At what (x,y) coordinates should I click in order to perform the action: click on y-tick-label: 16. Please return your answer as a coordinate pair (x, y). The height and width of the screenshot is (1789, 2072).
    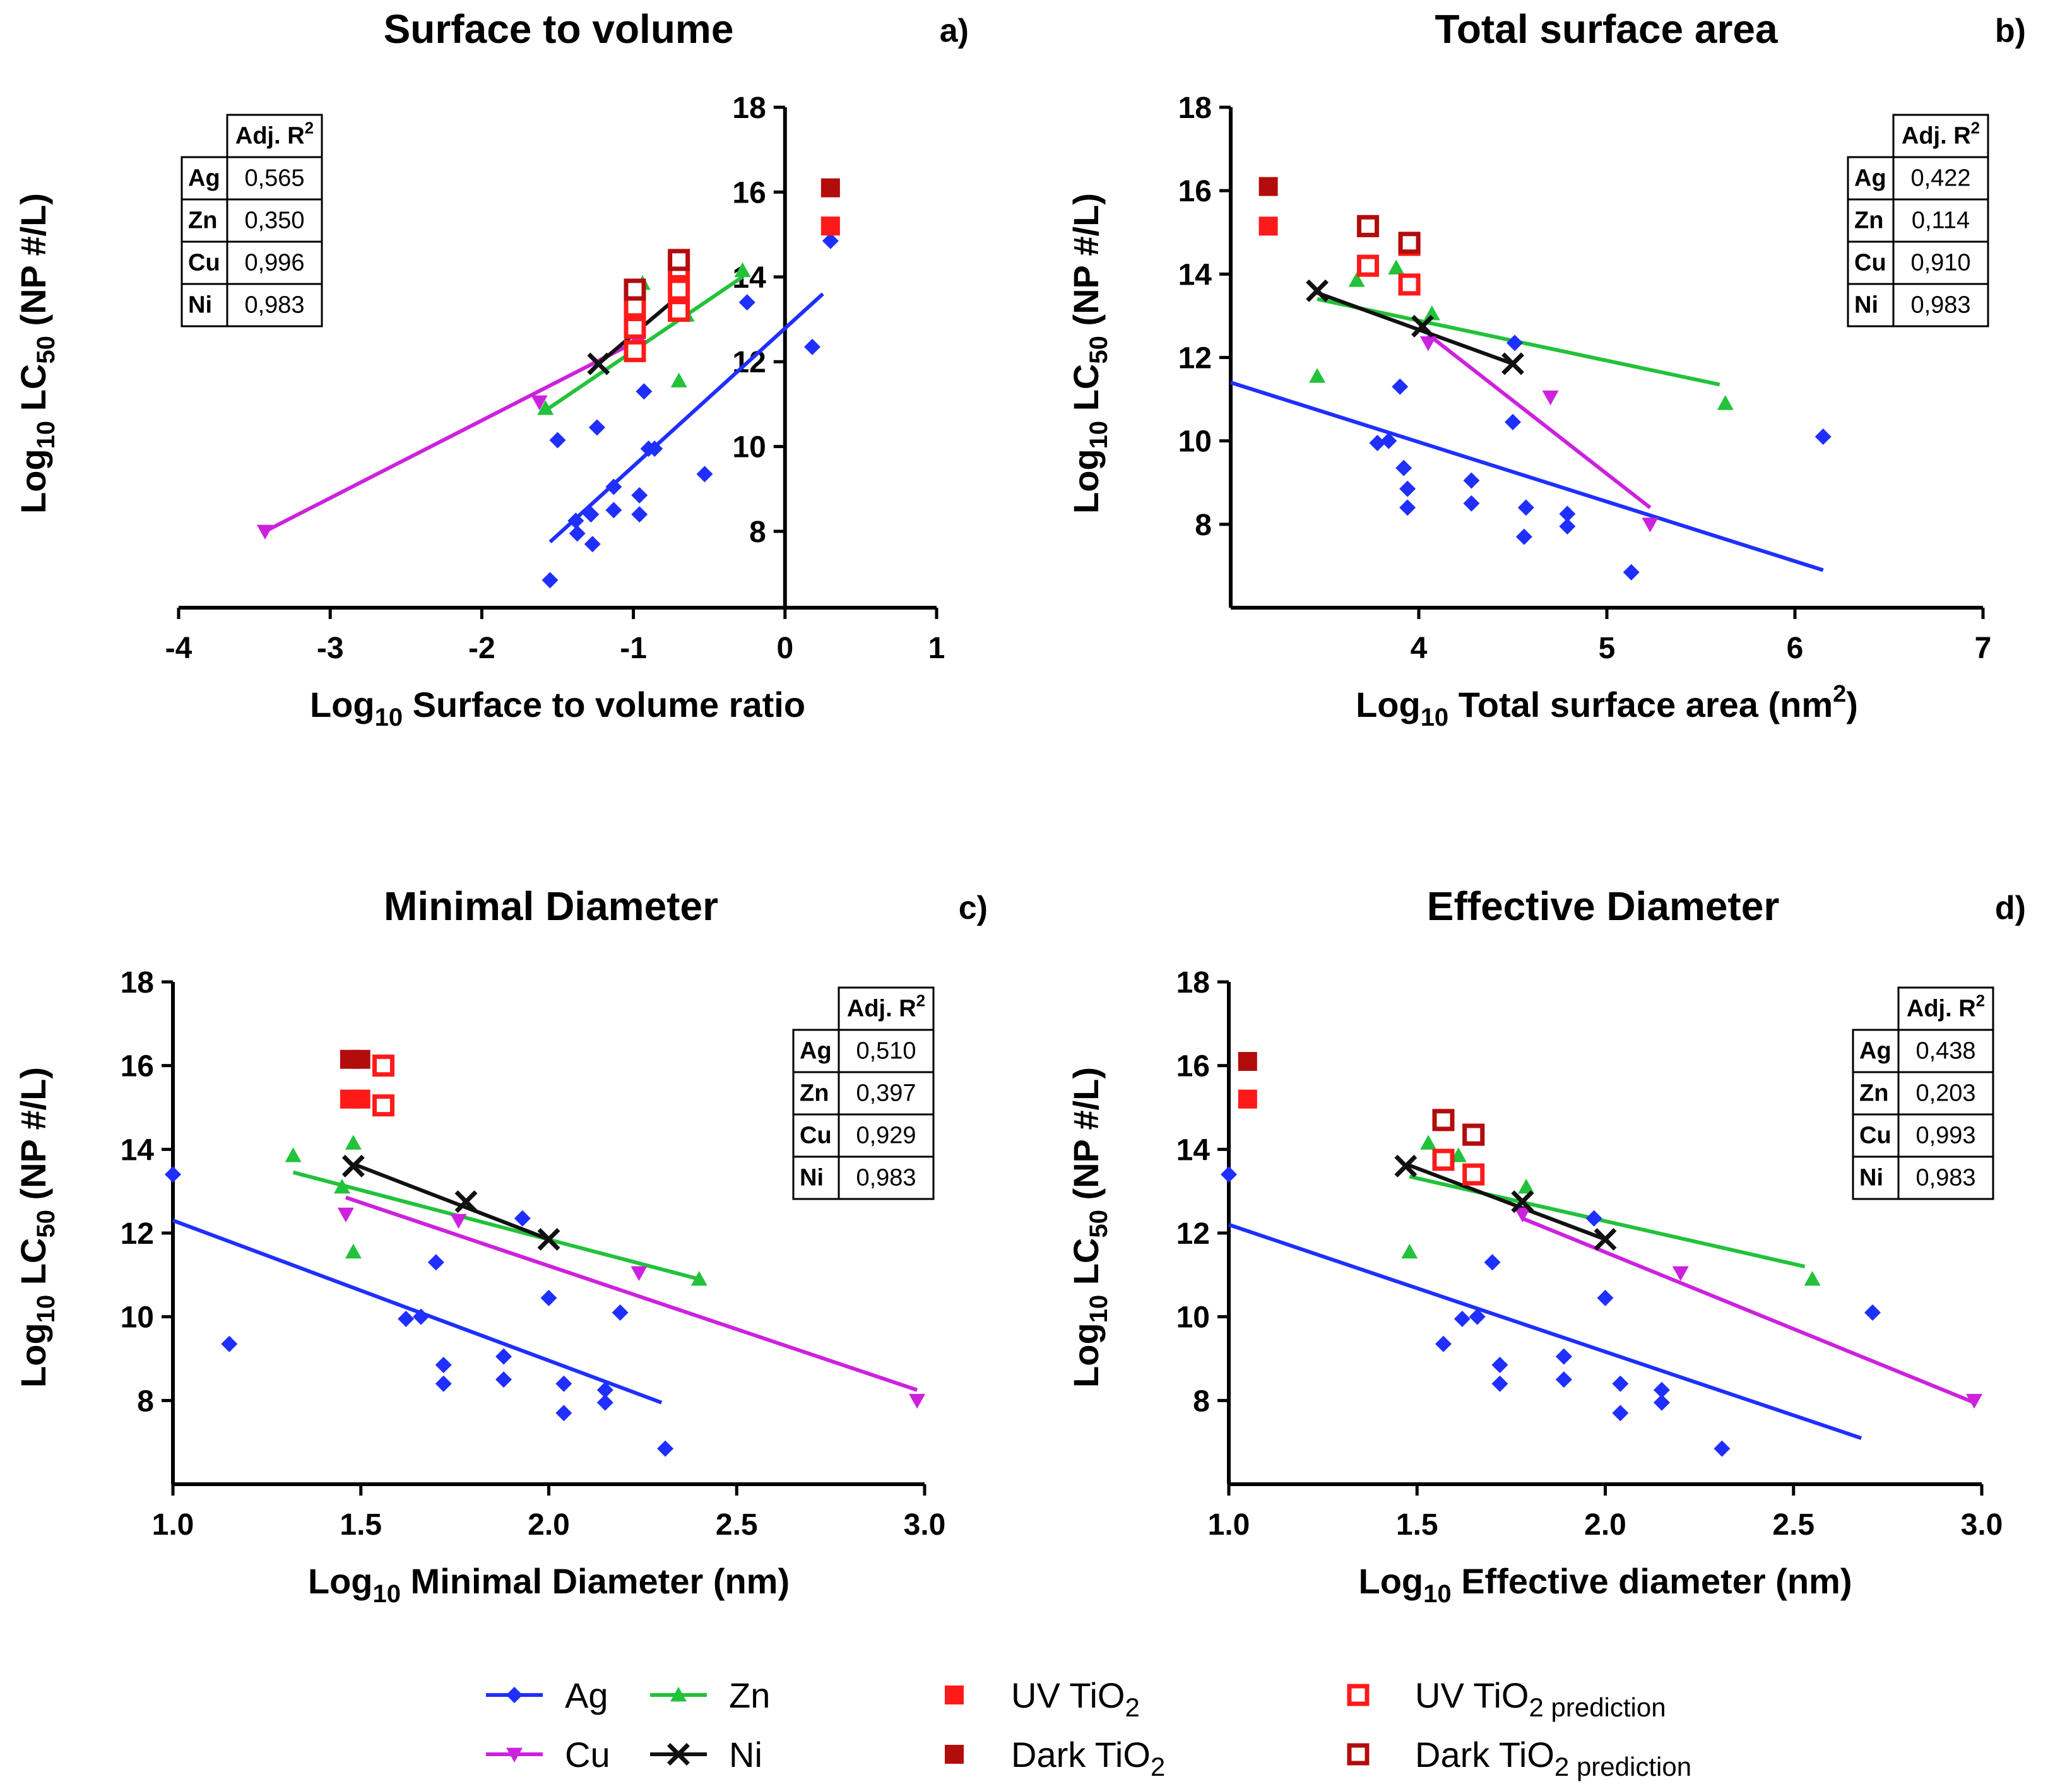
    Looking at the image, I should click on (137, 1066).